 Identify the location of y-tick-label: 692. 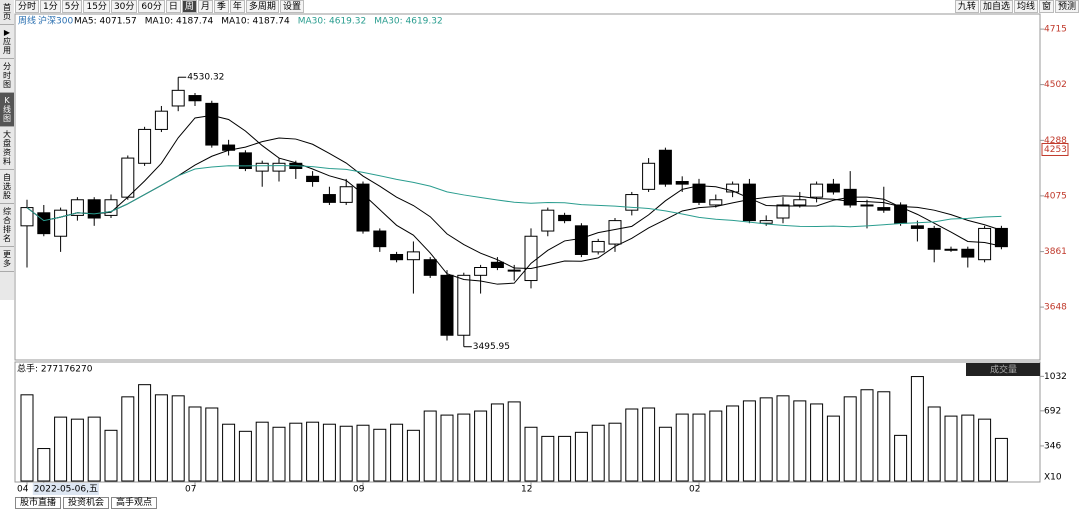
(1052, 411).